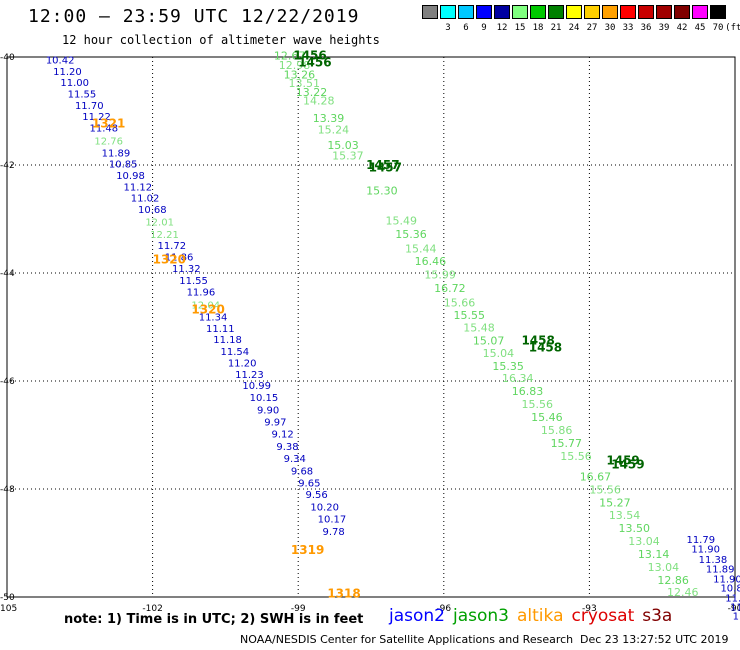 The height and width of the screenshot is (650, 740). I want to click on legend-label: 70, so click(718, 28).